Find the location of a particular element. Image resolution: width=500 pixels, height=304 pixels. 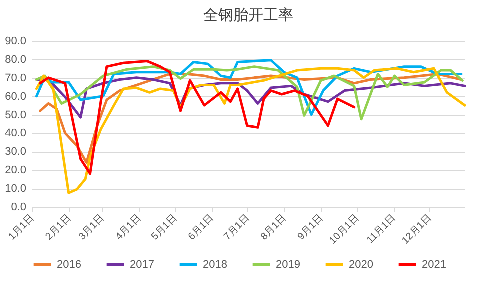

y-tick-label: 40.0 is located at coordinates (15, 134).